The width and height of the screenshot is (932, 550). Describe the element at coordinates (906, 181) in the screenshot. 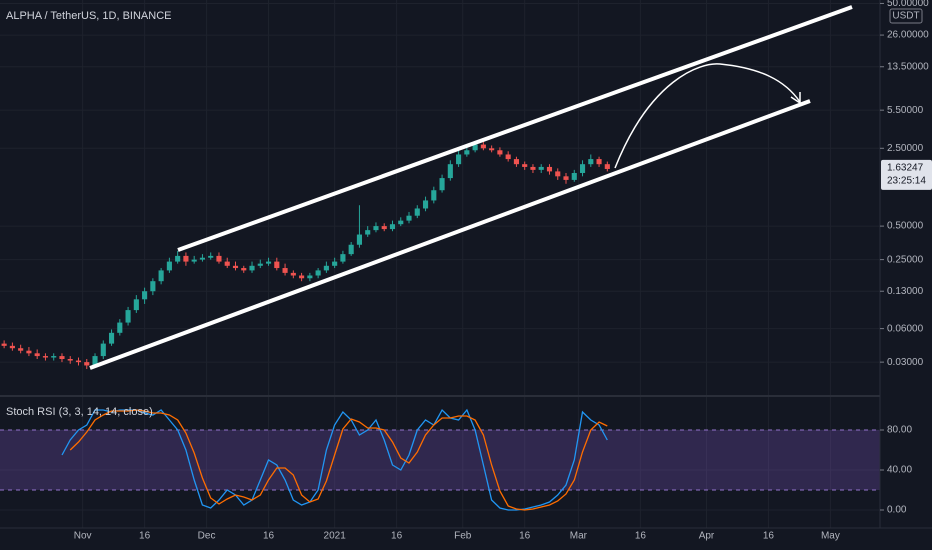

I see `countdown-label: 23:25:14` at that location.